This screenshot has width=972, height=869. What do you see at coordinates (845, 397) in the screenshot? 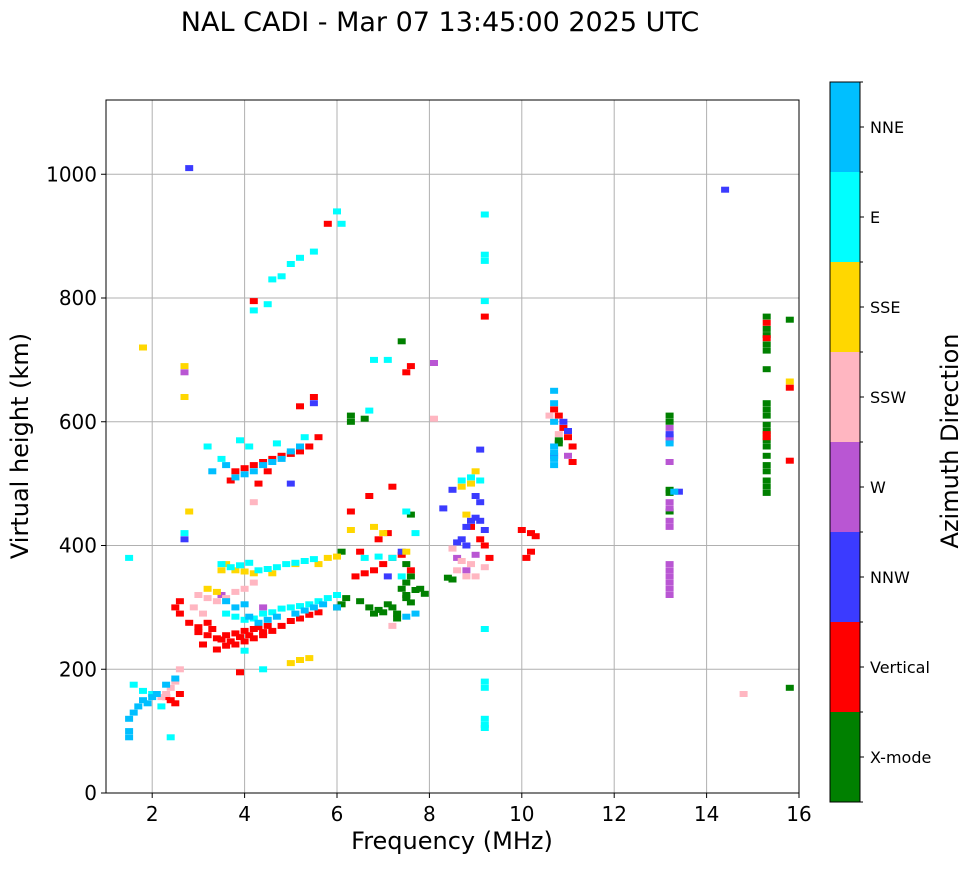
I see `colorbar-swatch-ssw` at bounding box center [845, 397].